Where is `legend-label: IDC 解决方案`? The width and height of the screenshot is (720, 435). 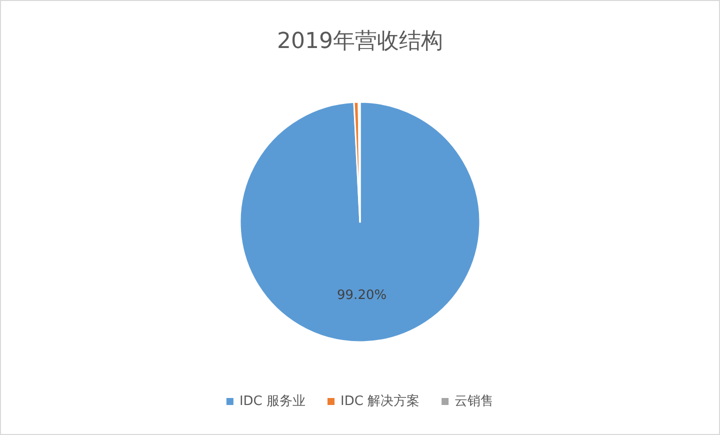 legend-label: IDC 解决方案 is located at coordinates (380, 401).